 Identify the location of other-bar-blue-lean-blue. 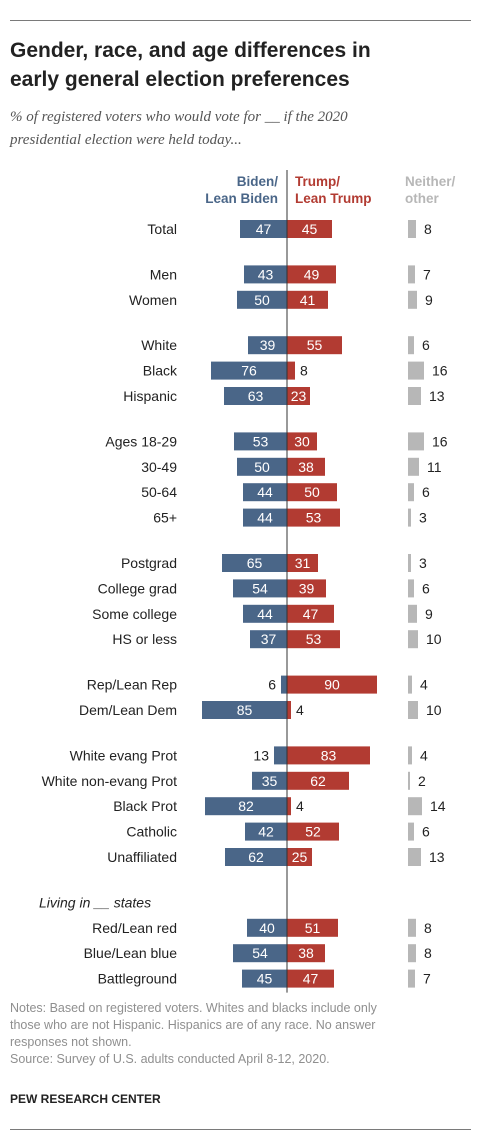
(412, 953).